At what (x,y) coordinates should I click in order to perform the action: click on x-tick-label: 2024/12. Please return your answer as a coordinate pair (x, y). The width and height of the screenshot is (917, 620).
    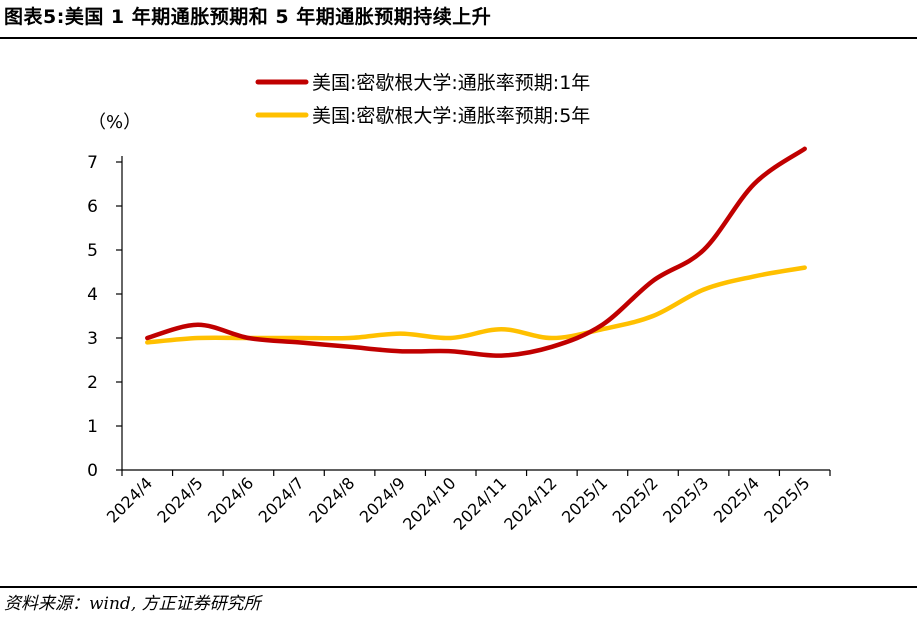
    Looking at the image, I should click on (530, 503).